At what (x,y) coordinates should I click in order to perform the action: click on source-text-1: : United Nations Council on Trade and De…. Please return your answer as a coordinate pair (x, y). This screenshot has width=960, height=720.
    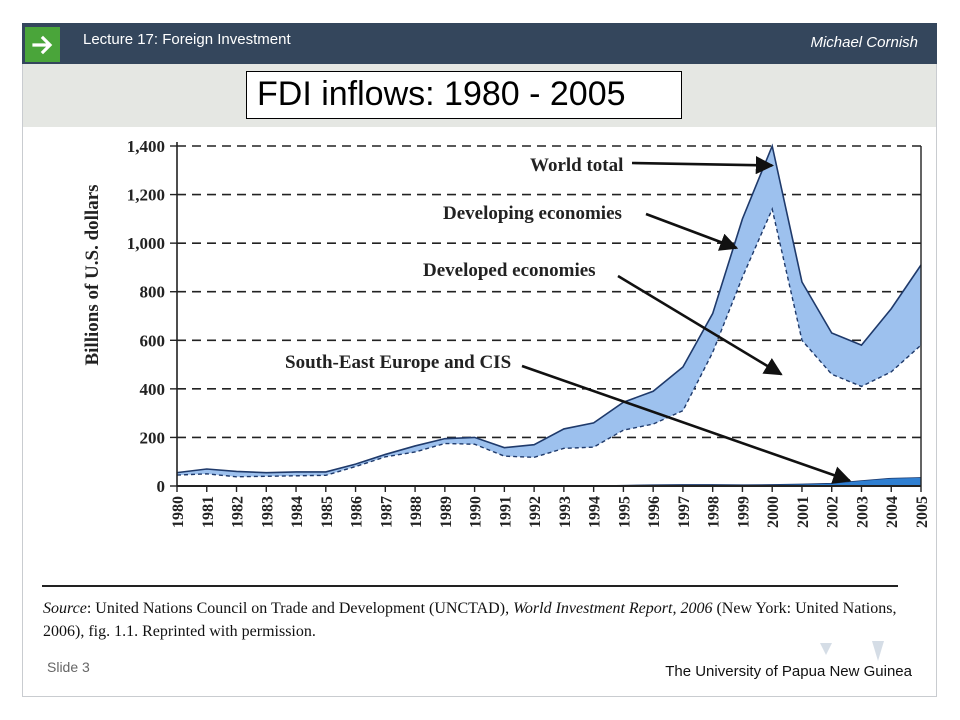
    Looking at the image, I should click on (300, 608).